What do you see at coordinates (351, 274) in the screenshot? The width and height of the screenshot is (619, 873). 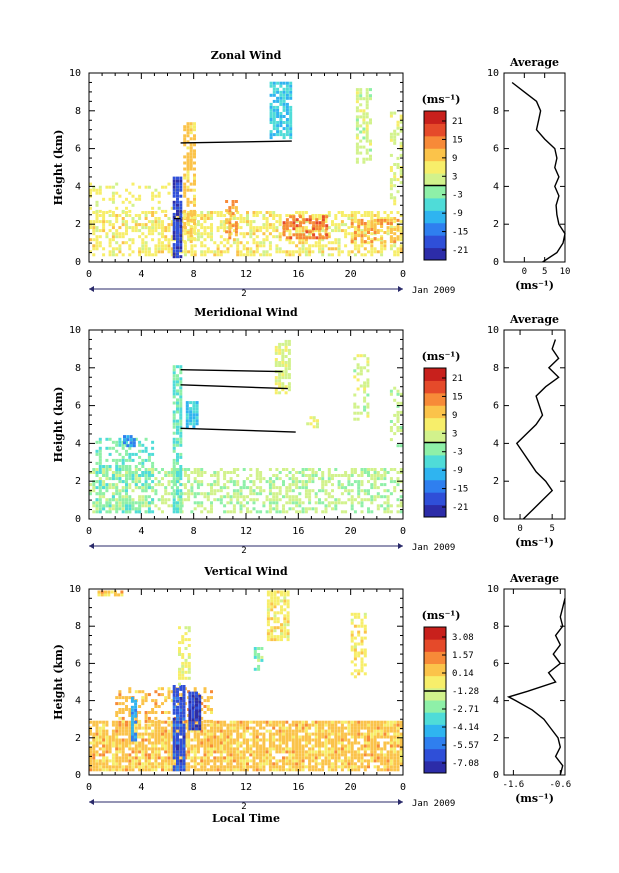 I see `x-tick-label: 20` at bounding box center [351, 274].